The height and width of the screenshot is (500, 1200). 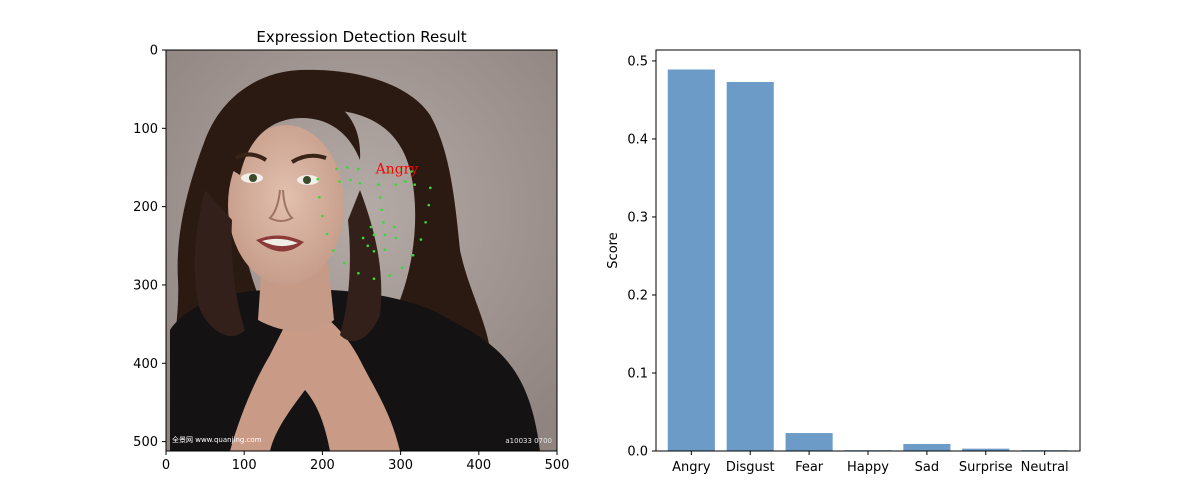 What do you see at coordinates (145, 129) in the screenshot?
I see `image-y-tick-label: 100` at bounding box center [145, 129].